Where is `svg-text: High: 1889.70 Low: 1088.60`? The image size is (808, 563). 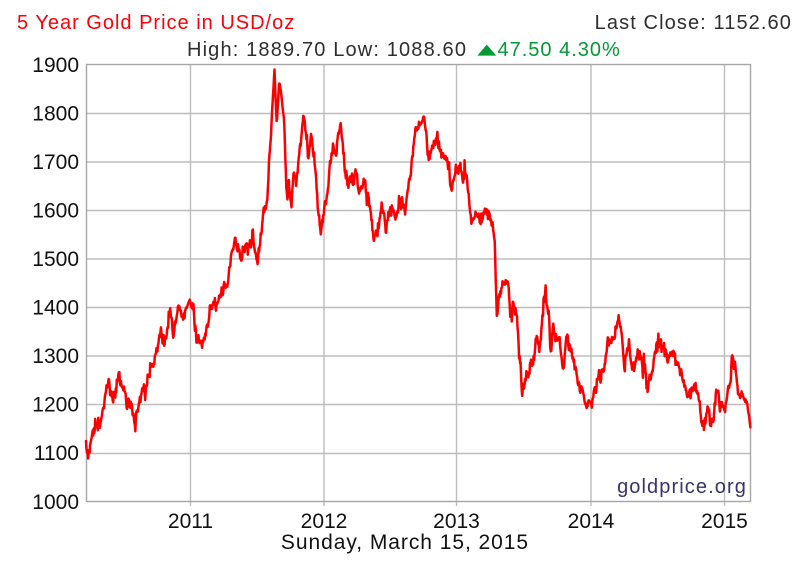 svg-text: High: 1889.70 Low: 1088.60 is located at coordinates (327, 50).